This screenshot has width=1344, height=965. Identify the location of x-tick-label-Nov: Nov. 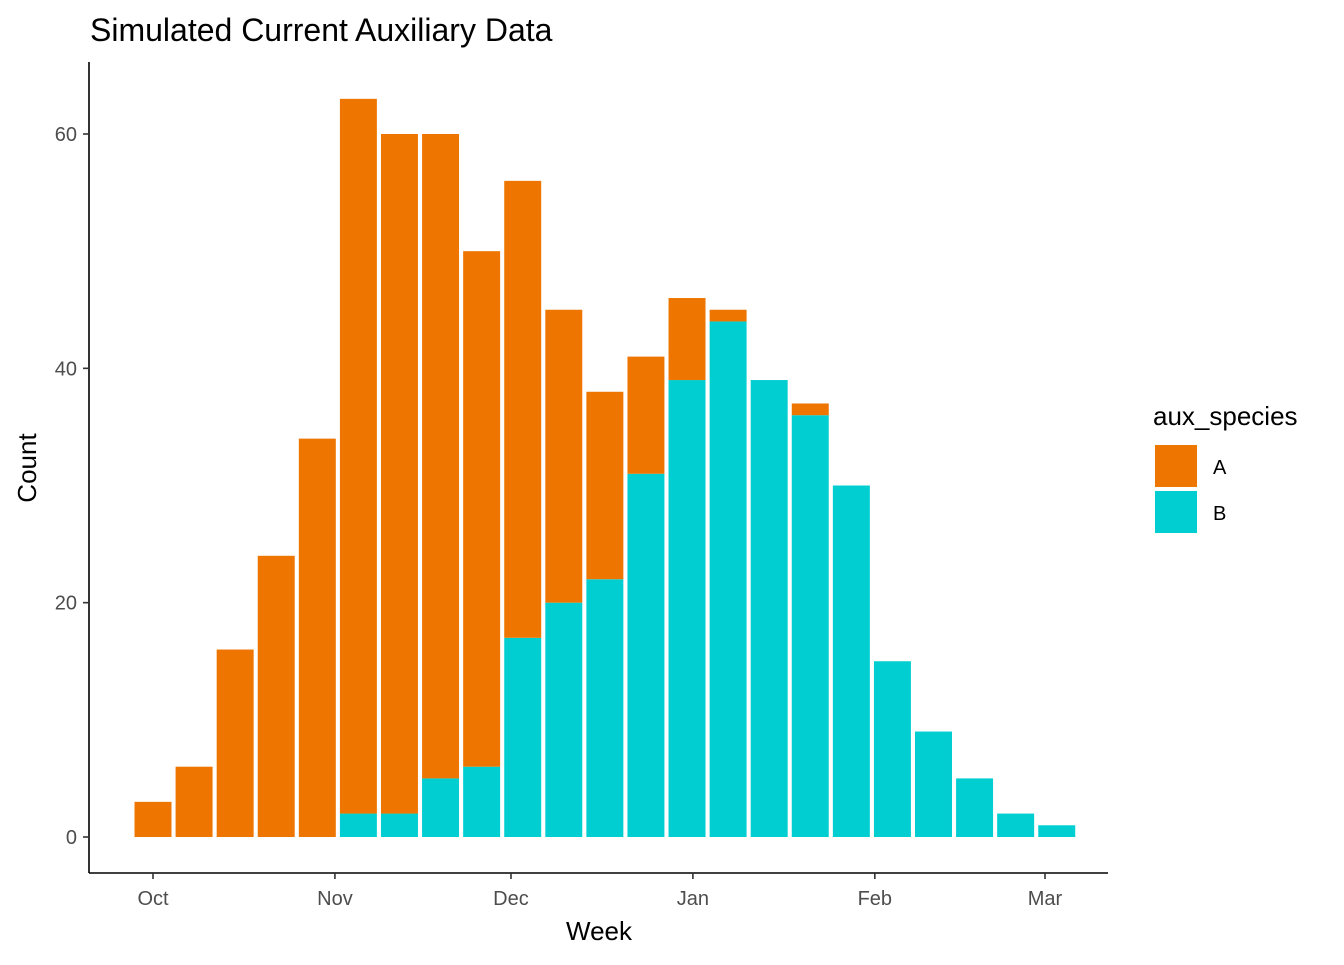
(335, 899).